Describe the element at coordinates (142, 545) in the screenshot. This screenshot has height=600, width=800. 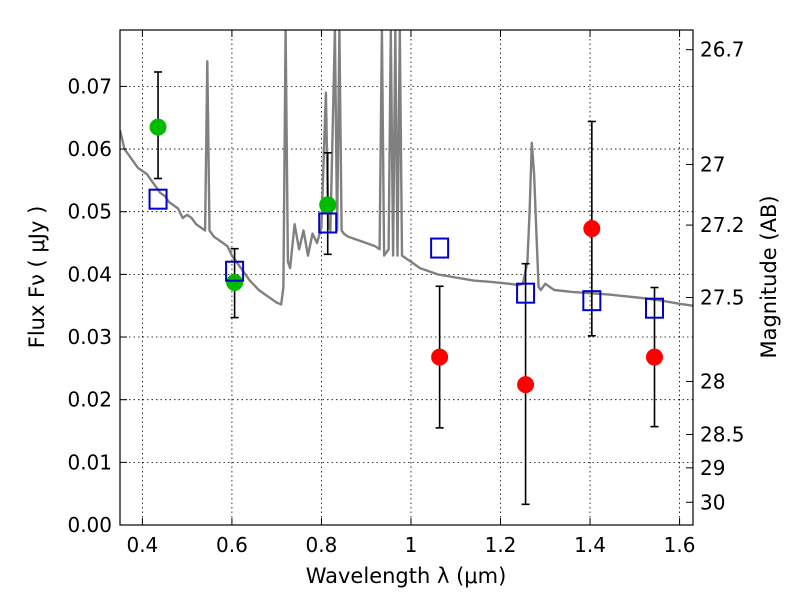
I see `x-tick-label: 0.4` at that location.